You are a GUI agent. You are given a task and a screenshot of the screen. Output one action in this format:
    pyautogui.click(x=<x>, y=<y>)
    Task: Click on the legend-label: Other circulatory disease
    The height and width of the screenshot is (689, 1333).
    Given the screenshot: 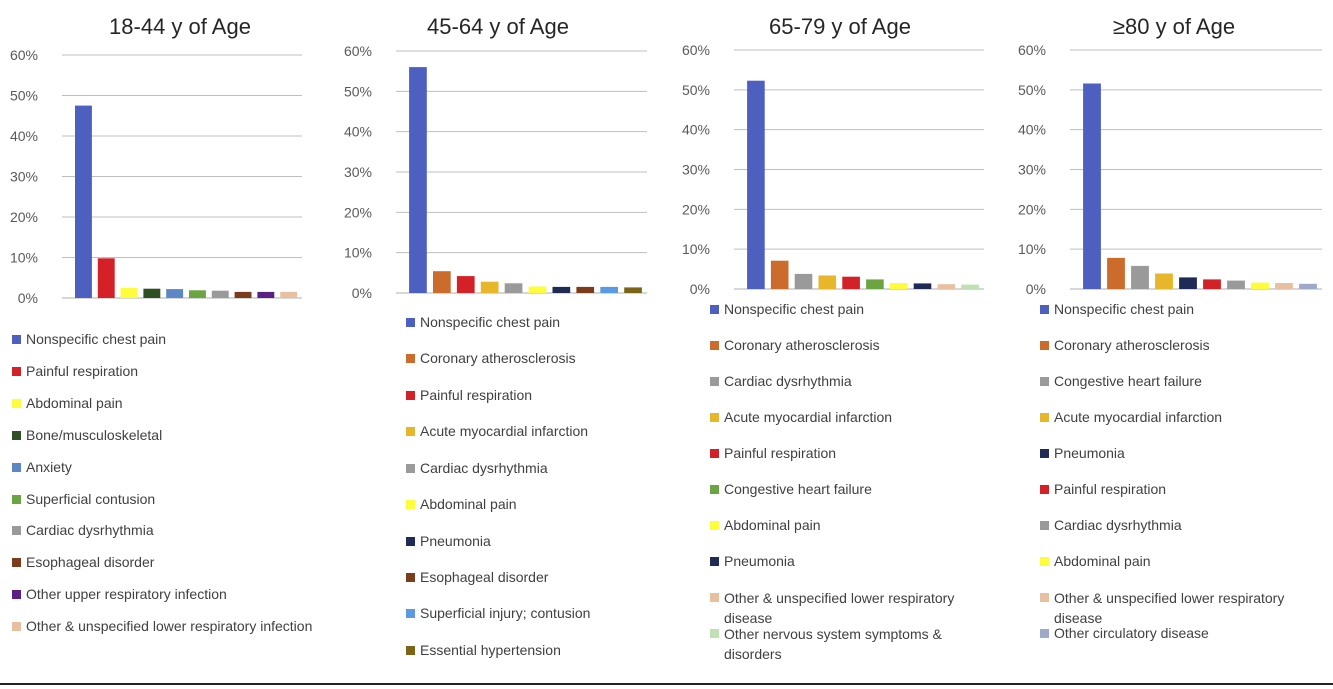 What is the action you would take?
    pyautogui.click(x=1131, y=633)
    